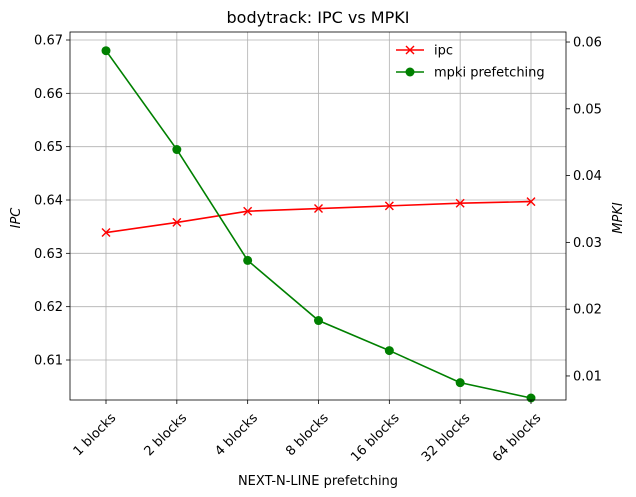 This screenshot has width=636, height=497. I want to click on y-left-tick-label: 0.64, so click(48, 201).